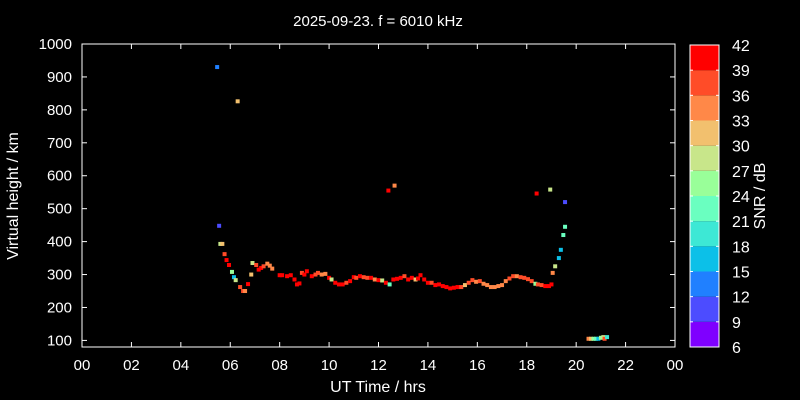  What do you see at coordinates (741, 197) in the screenshot?
I see `colorbar-tick-label: 24` at bounding box center [741, 197].